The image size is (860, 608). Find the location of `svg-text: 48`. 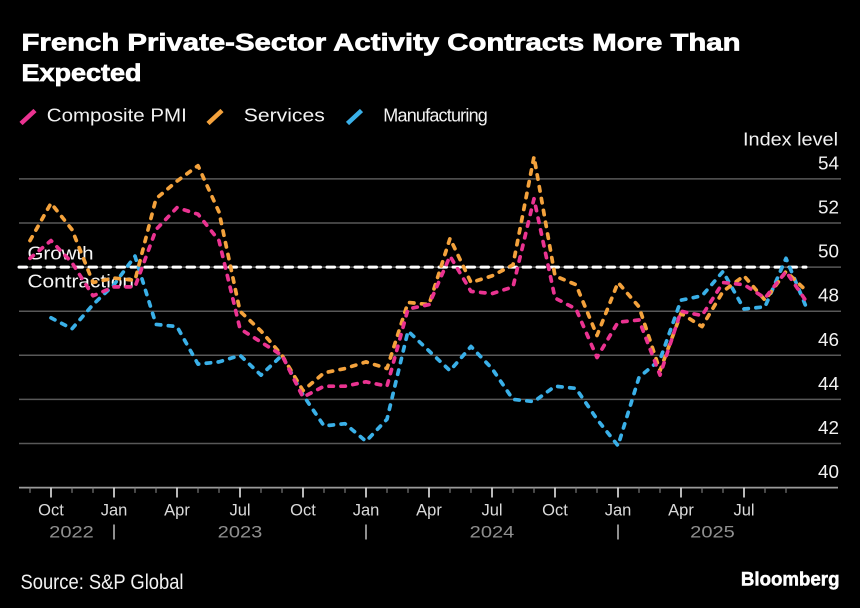

svg-text: 48 is located at coordinates (828, 296).